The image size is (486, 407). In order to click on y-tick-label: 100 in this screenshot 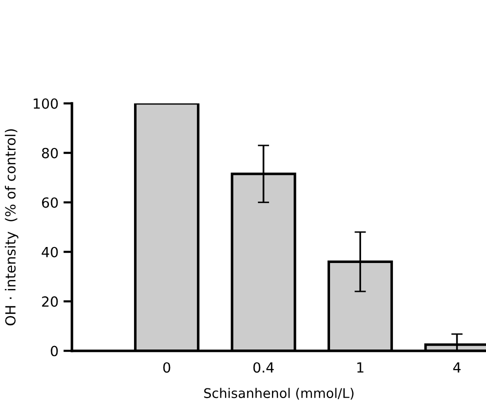, I will do `click(46, 103)`.